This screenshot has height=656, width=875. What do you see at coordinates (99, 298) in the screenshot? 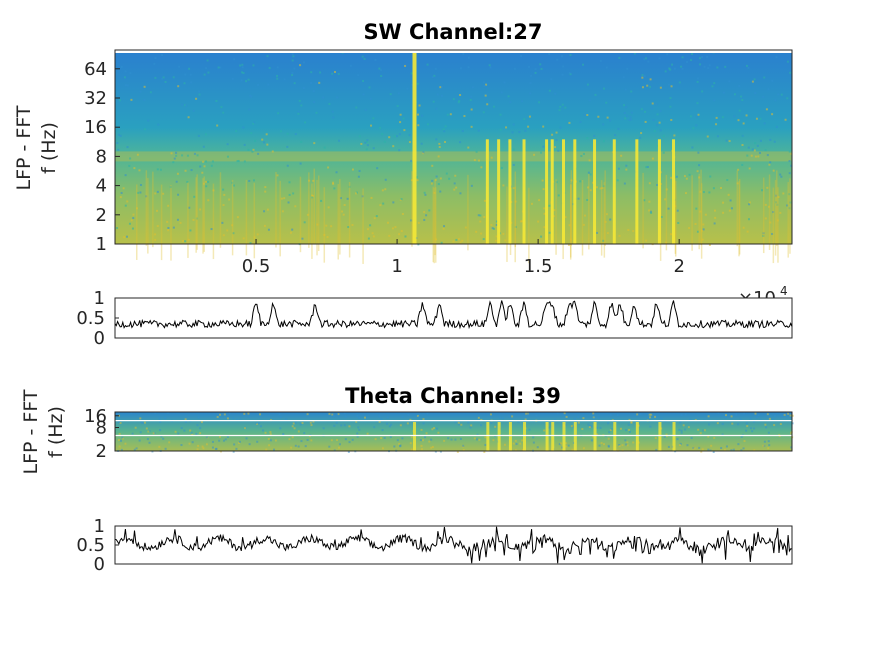
I see `sw-trace-ytick-label: 1` at bounding box center [99, 298].